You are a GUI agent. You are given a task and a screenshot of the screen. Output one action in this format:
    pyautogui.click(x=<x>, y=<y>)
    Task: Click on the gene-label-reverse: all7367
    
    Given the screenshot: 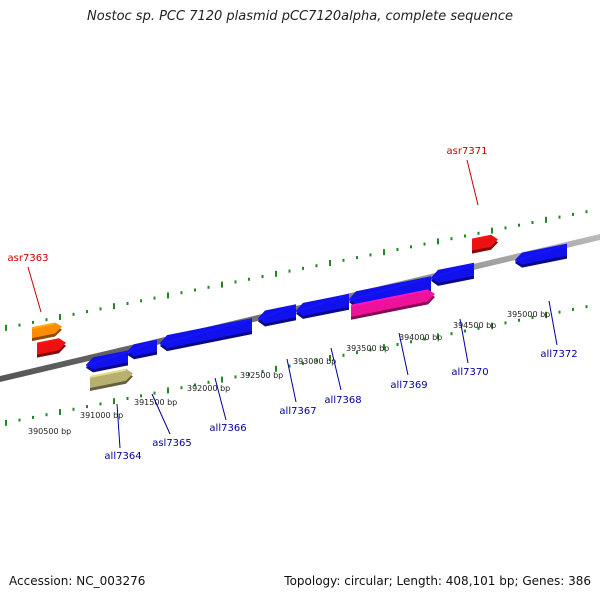 What is the action you would take?
    pyautogui.click(x=297, y=411)
    